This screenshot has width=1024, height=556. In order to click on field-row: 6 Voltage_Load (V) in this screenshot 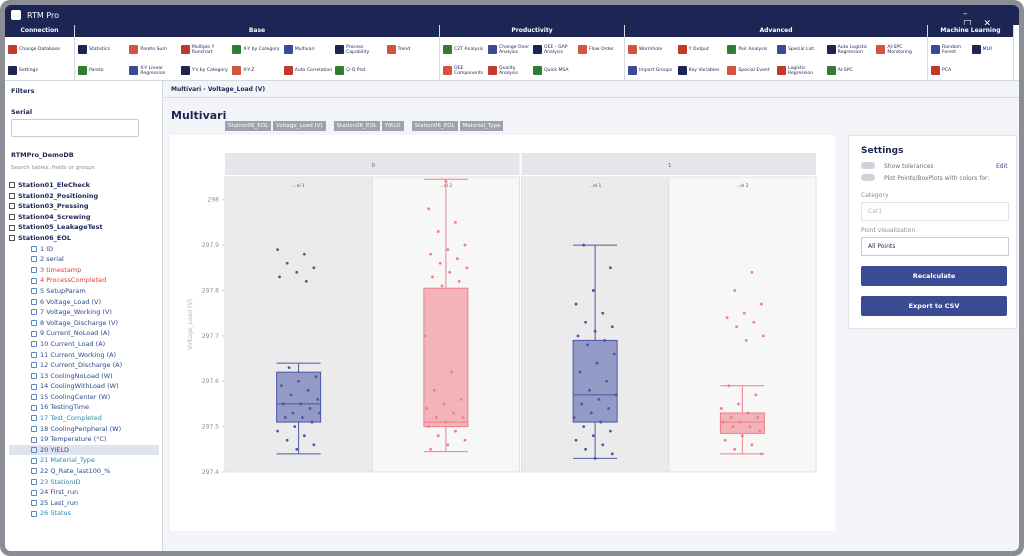, I will do `click(84, 302)`.